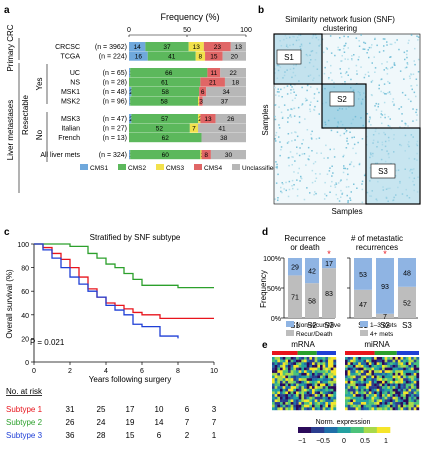  I want to click on bar-value-label: 34, so click(226, 92).